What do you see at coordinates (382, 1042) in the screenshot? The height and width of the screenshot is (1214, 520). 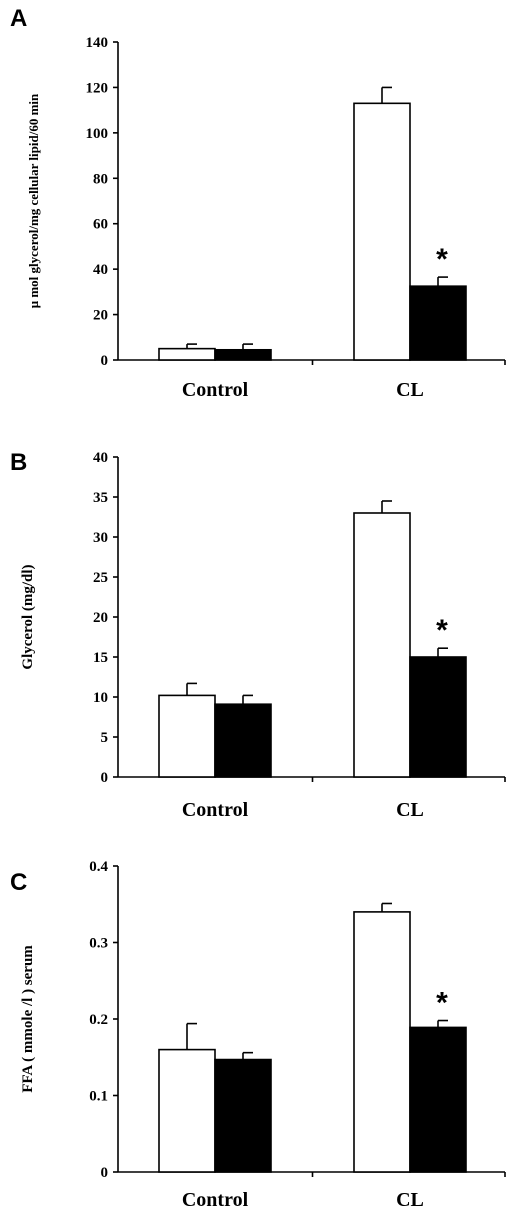 I see `panel-c-bar-cl-series1` at bounding box center [382, 1042].